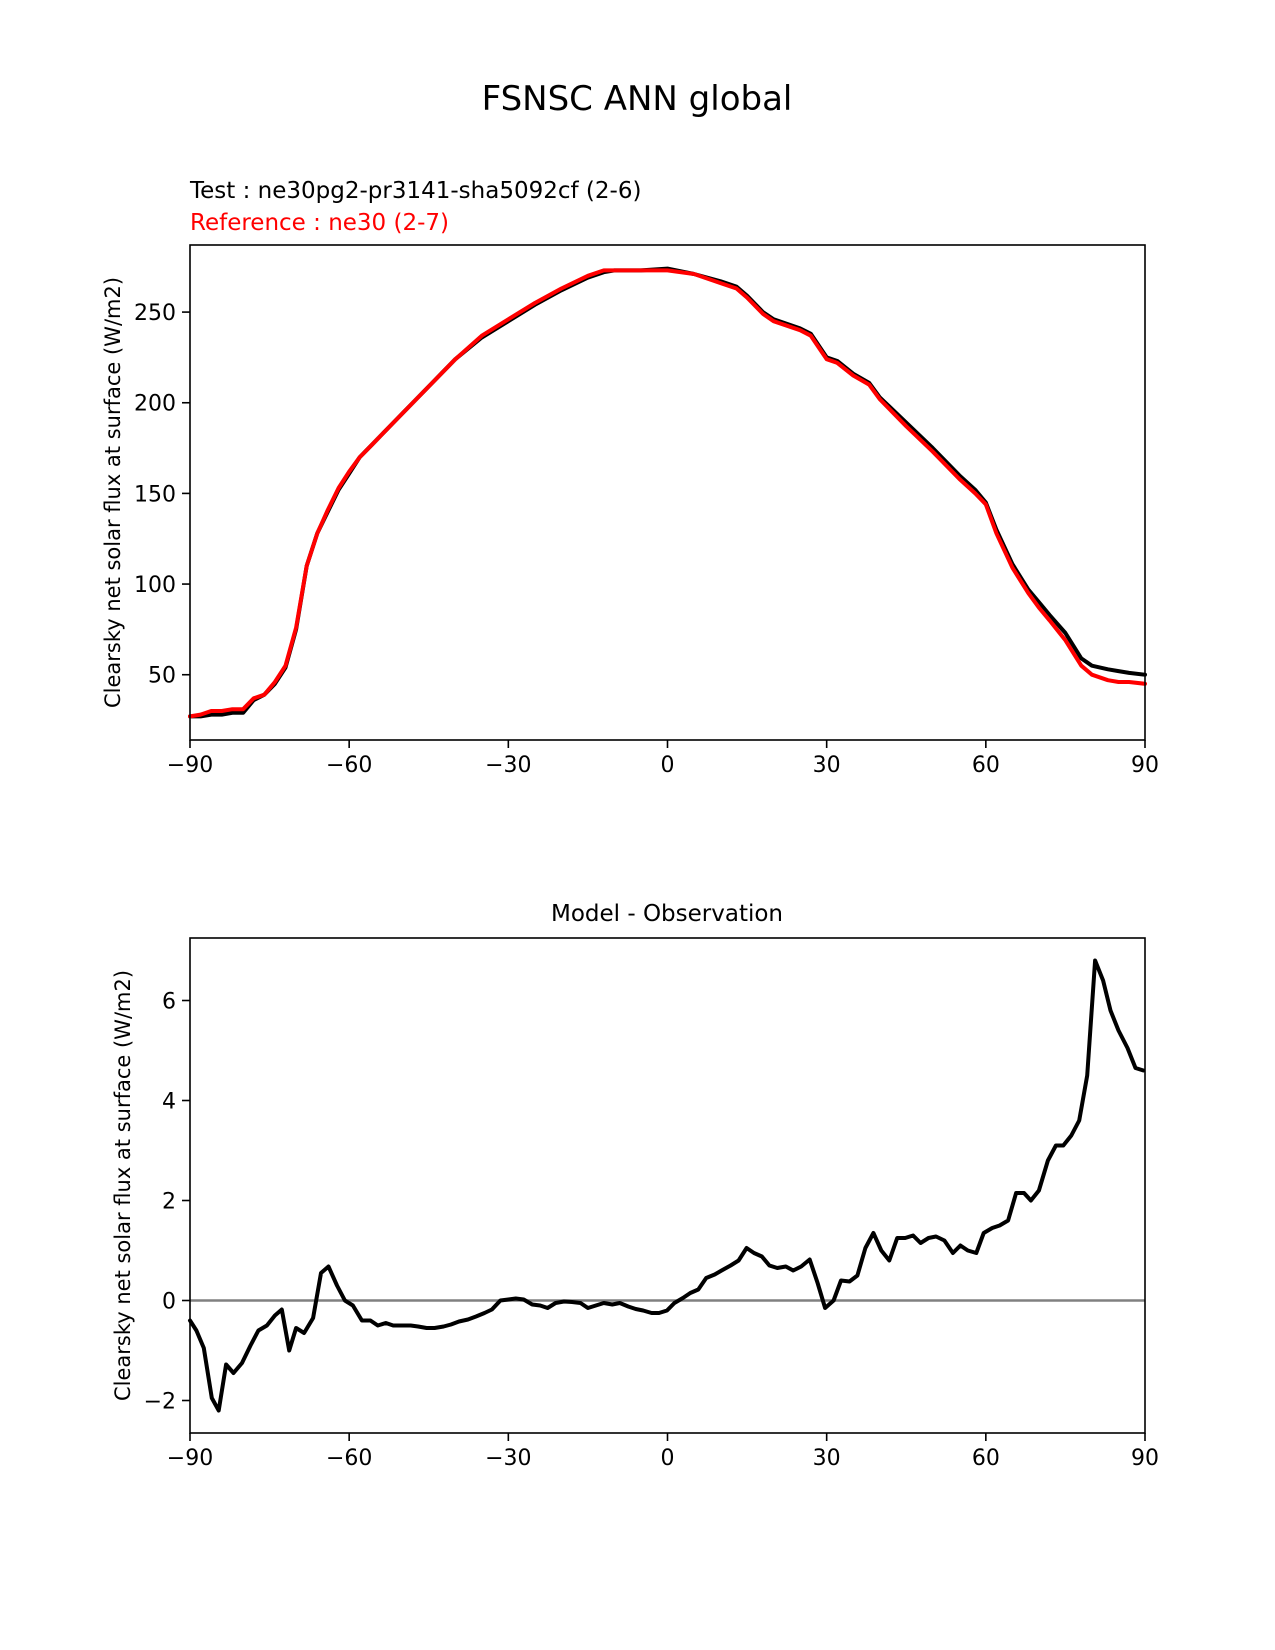 This screenshot has width=1275, height=1650. I want to click on y-tick-label: 200, so click(155, 404).